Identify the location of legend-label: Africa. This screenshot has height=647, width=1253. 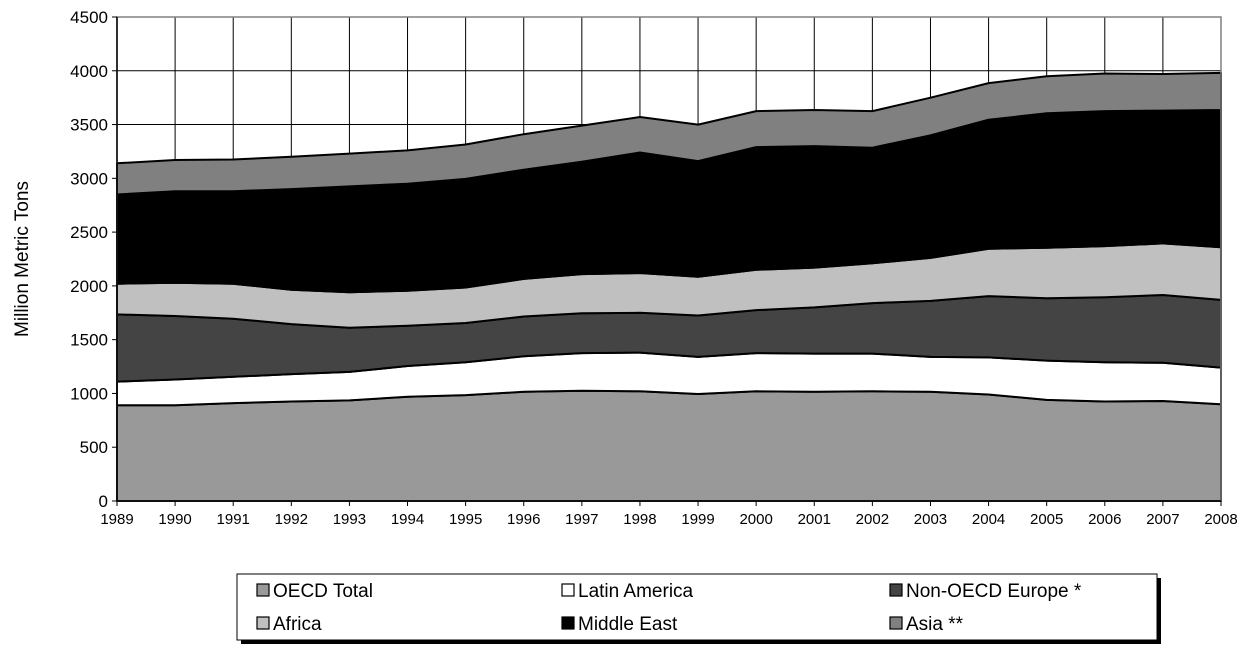
(297, 624).